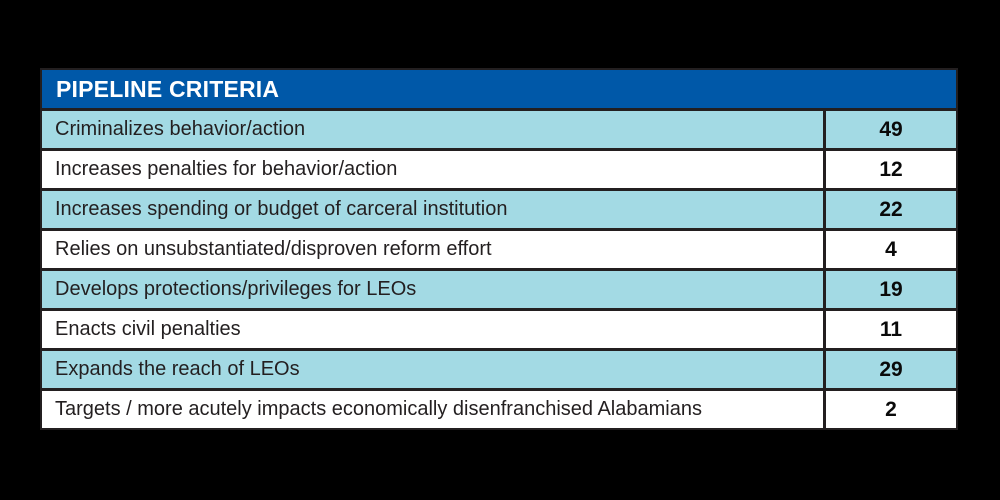 This screenshot has width=1000, height=500. Describe the element at coordinates (499, 128) in the screenshot. I see `table-row: Criminalizes behavior/action 49` at that location.